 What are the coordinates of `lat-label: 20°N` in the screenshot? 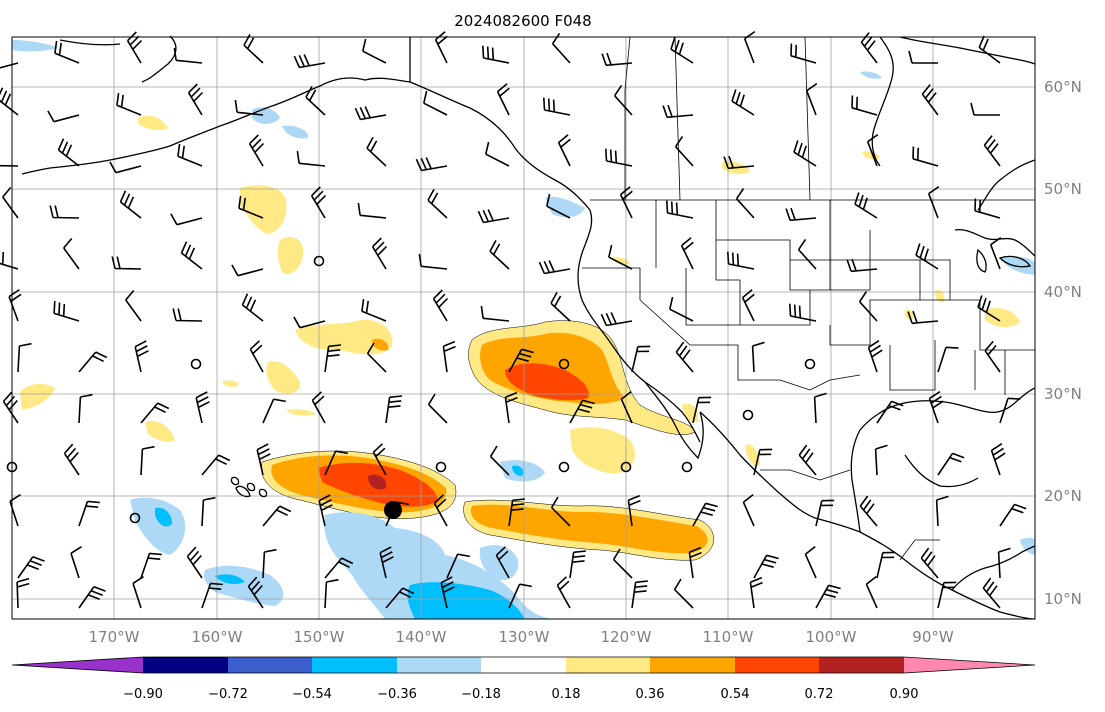 It's located at (1063, 496).